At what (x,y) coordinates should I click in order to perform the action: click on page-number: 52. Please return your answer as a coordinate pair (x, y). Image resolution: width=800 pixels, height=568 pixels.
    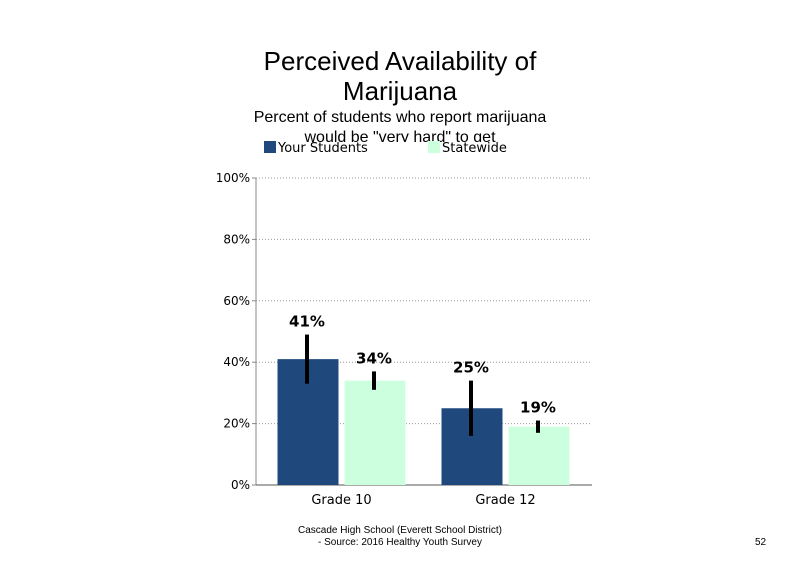
    Looking at the image, I should click on (761, 542).